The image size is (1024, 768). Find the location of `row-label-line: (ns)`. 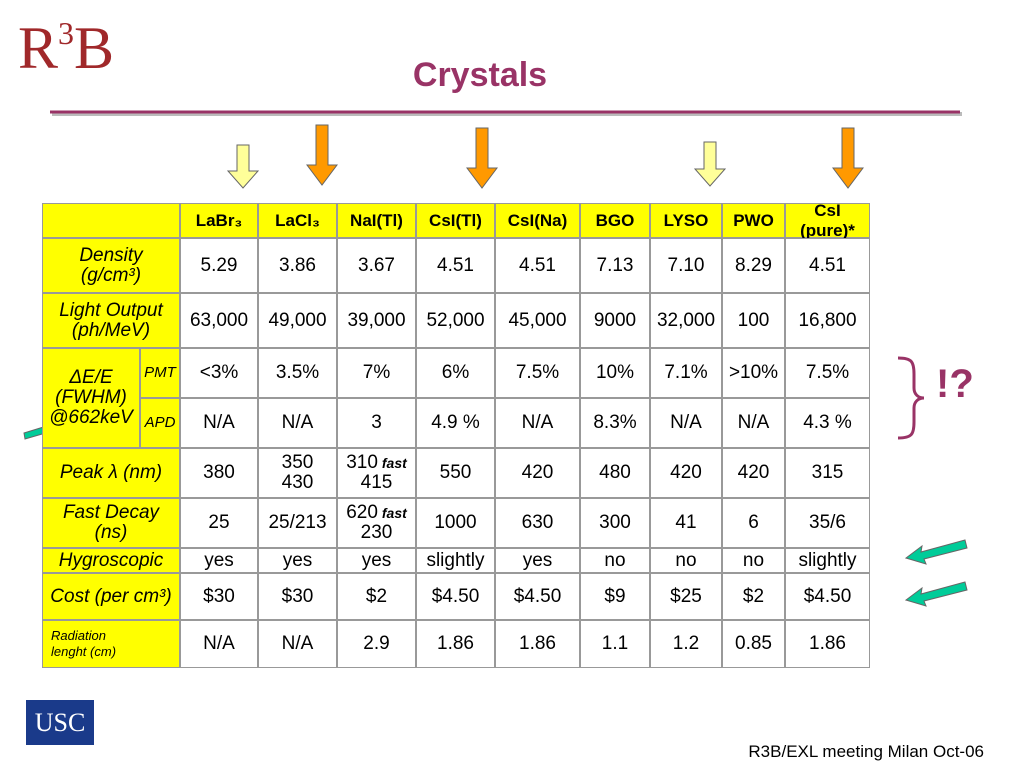

row-label-line: (ns) is located at coordinates (111, 532).